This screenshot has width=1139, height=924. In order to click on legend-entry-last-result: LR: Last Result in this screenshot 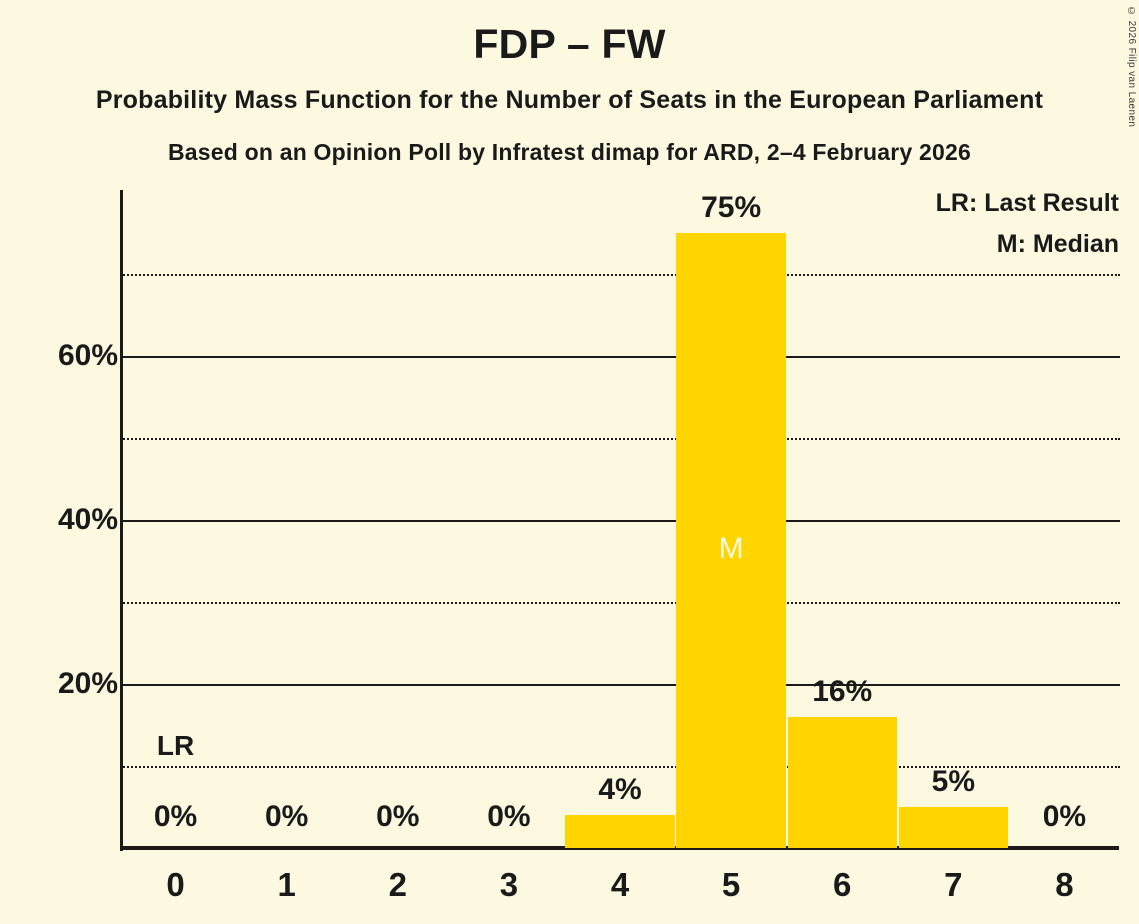, I will do `click(1027, 203)`.